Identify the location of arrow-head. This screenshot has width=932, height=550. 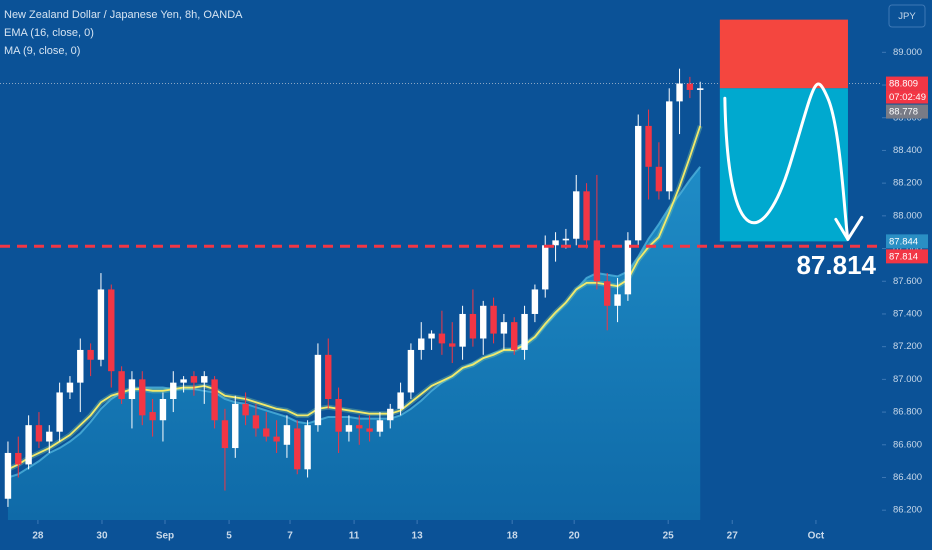
(849, 228).